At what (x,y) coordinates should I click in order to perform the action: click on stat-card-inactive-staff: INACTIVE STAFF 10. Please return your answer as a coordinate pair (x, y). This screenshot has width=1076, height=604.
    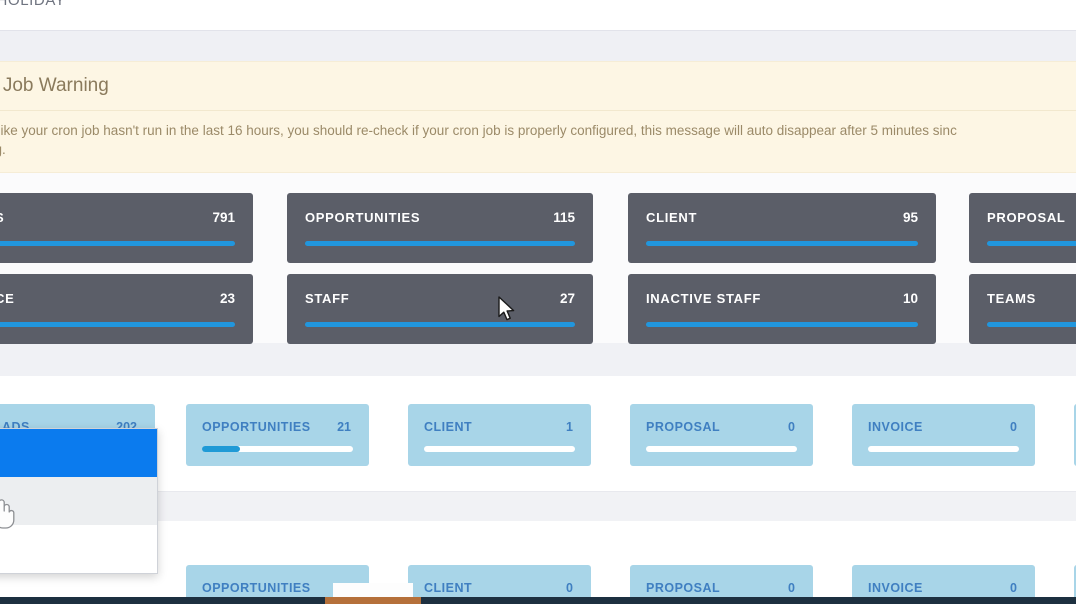
    Looking at the image, I should click on (782, 309).